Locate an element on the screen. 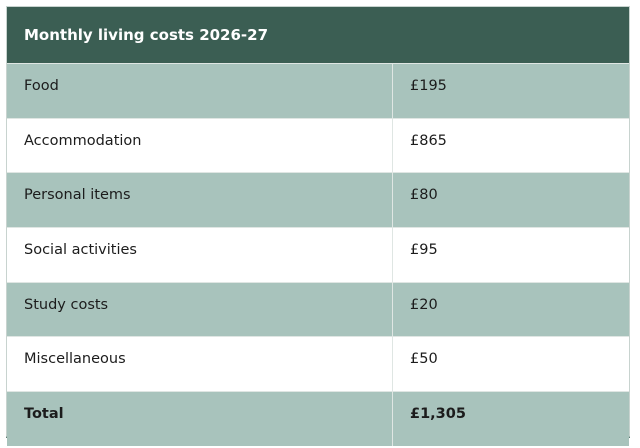  total-value: £1,305 is located at coordinates (438, 414).